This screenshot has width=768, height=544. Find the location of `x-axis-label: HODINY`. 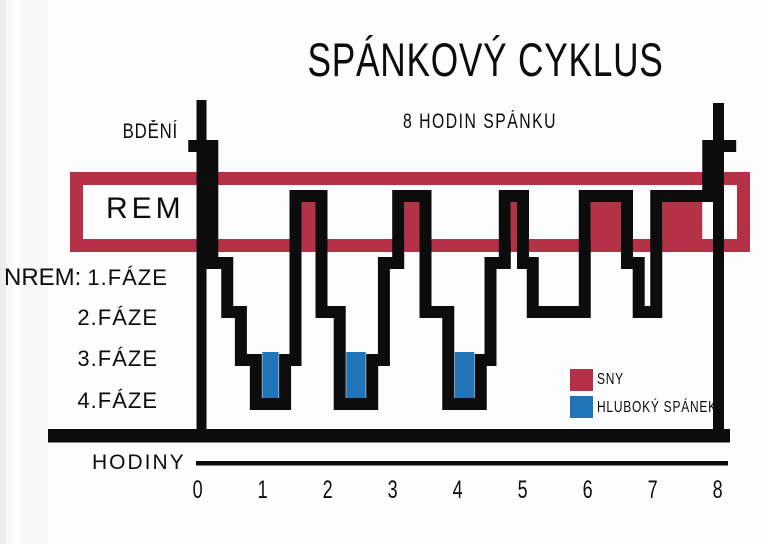

x-axis-label: HODINY is located at coordinates (139, 462).